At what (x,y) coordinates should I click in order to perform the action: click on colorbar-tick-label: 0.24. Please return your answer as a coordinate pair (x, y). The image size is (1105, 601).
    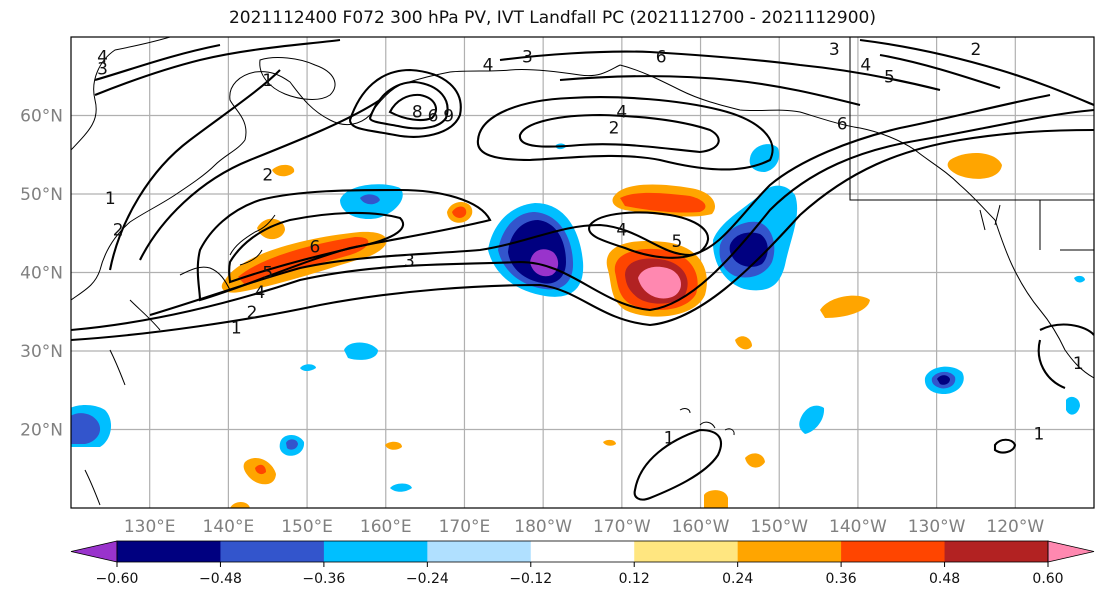
    Looking at the image, I should click on (737, 579).